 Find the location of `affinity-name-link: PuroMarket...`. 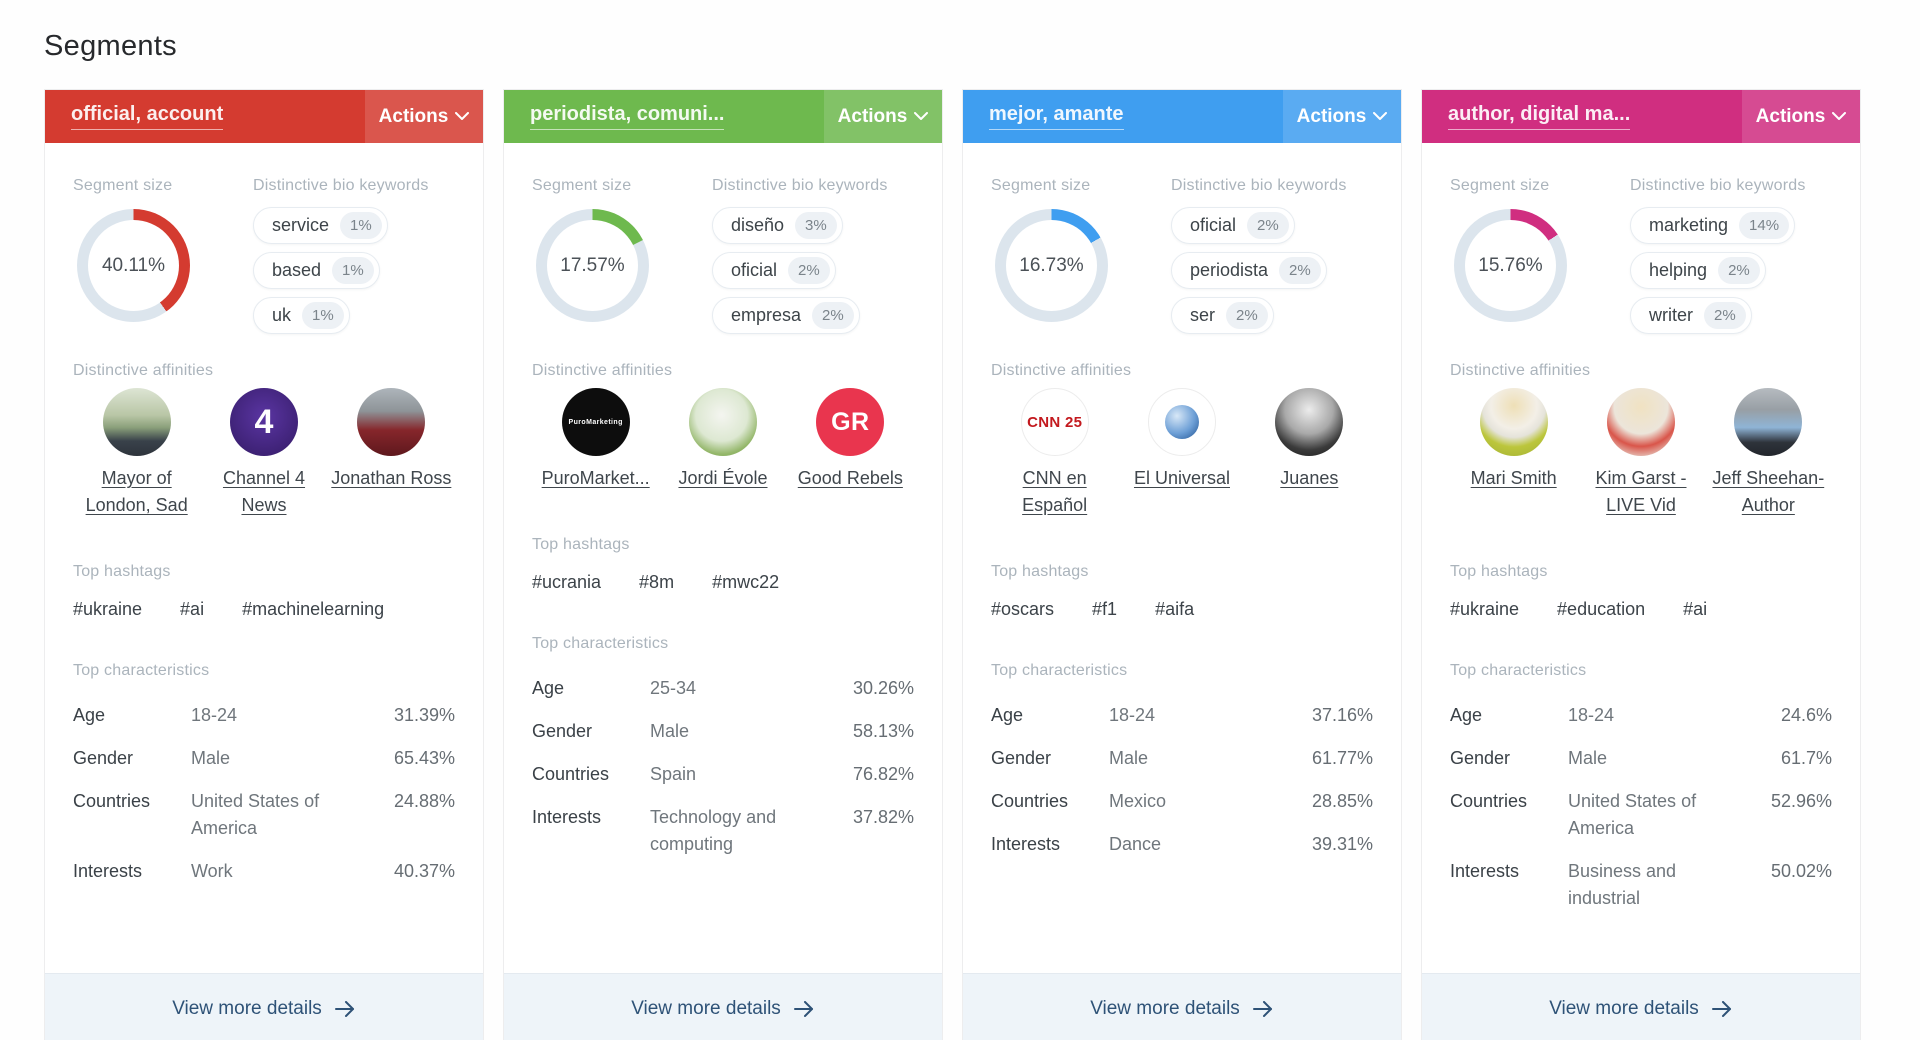

affinity-name-link: PuroMarket... is located at coordinates (595, 478).